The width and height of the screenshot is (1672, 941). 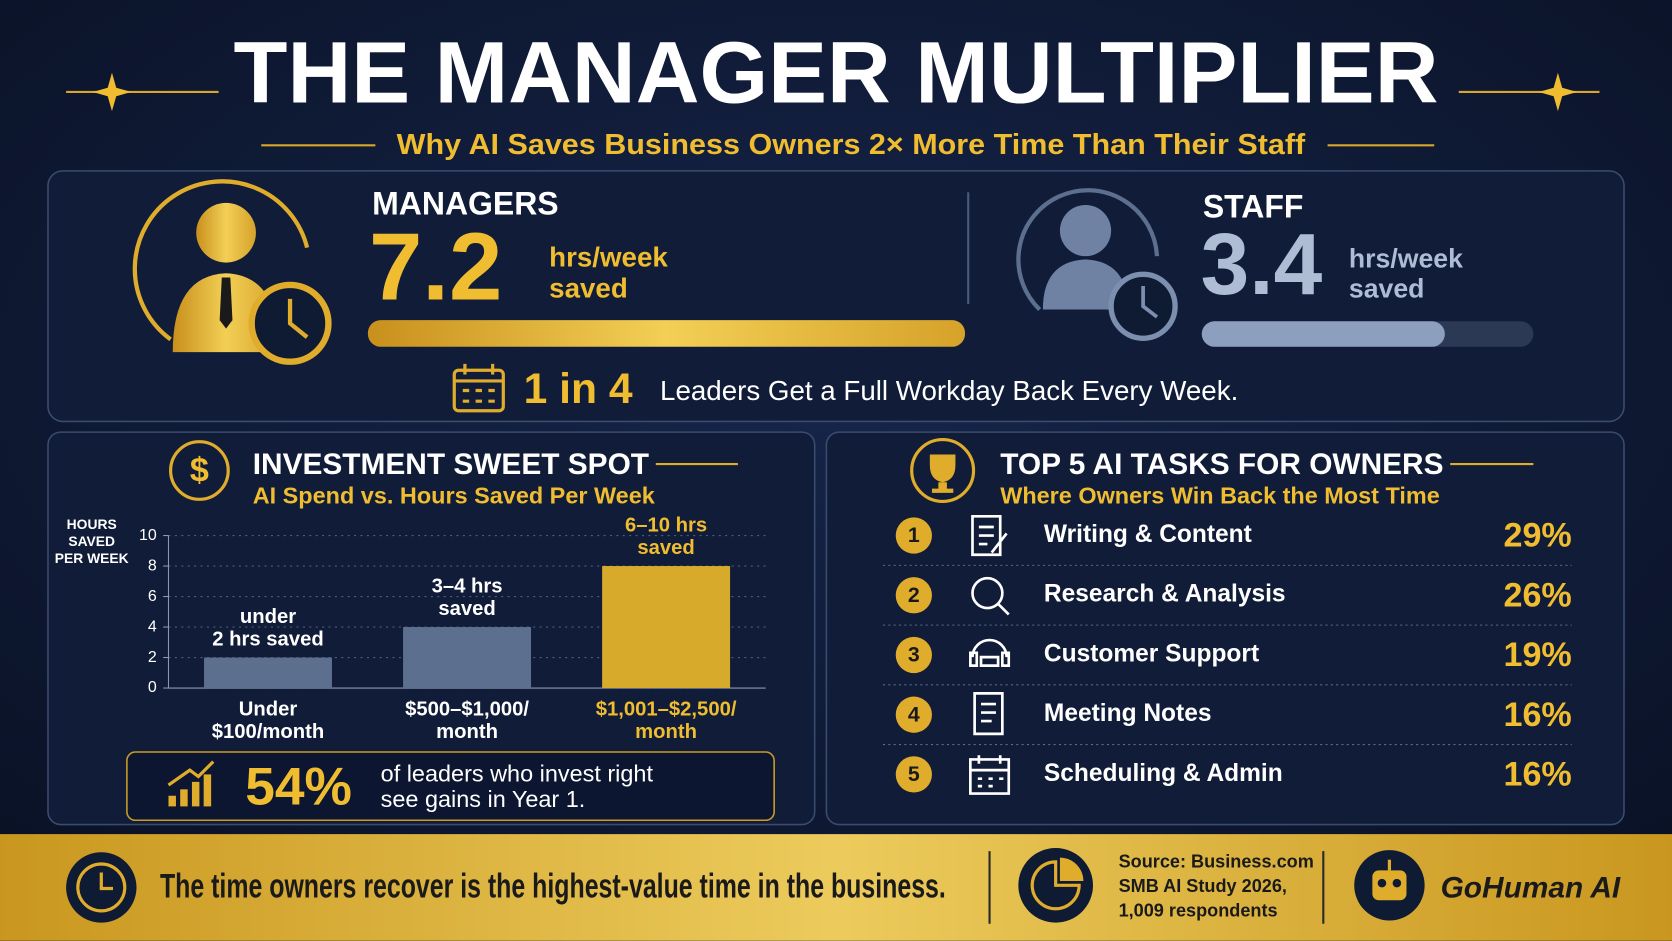 What do you see at coordinates (467, 721) in the screenshot?
I see `x-tick-label: $500–$1,000/month` at bounding box center [467, 721].